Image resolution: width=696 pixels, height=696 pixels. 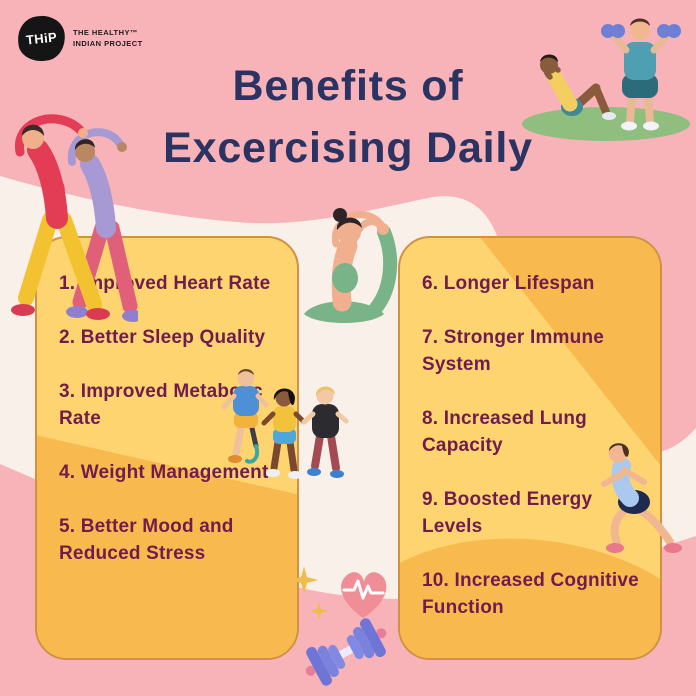 What do you see at coordinates (504, 431) in the screenshot?
I see `benefit-item-8: 8. Increased Lung Capacity` at bounding box center [504, 431].